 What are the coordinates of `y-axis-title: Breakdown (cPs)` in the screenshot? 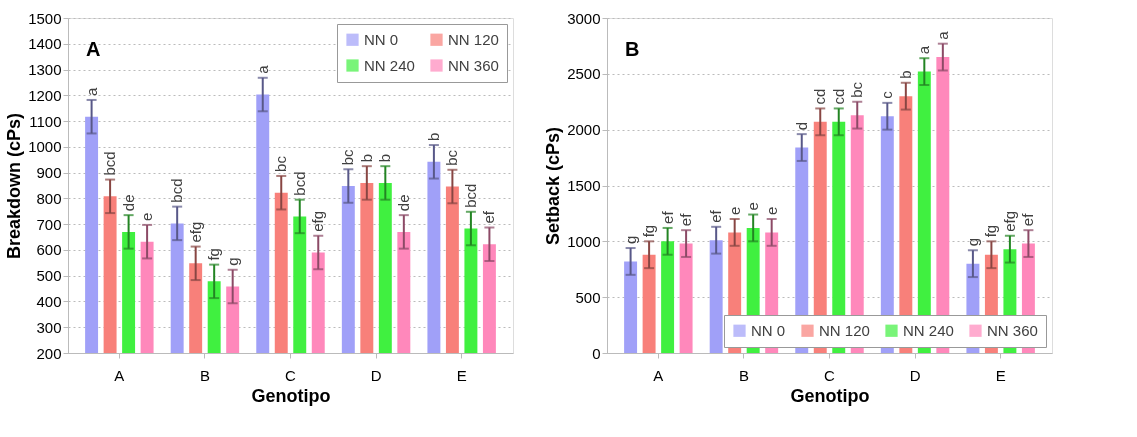 It's located at (14, 186).